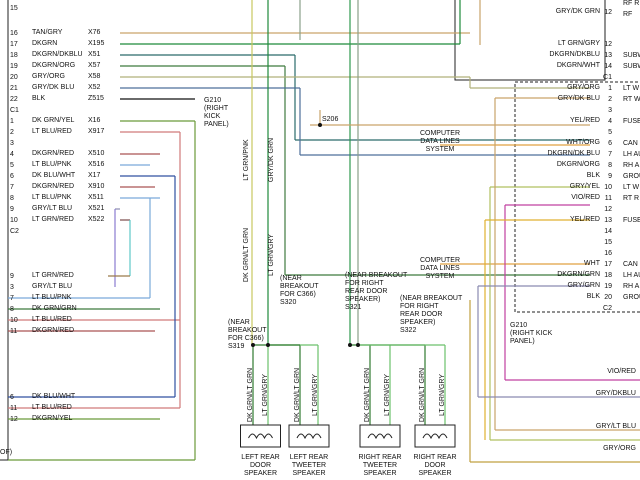 The image size is (640, 480). Describe the element at coordinates (585, 186) in the screenshot. I see `wire-color: GRY/YEL` at that location.